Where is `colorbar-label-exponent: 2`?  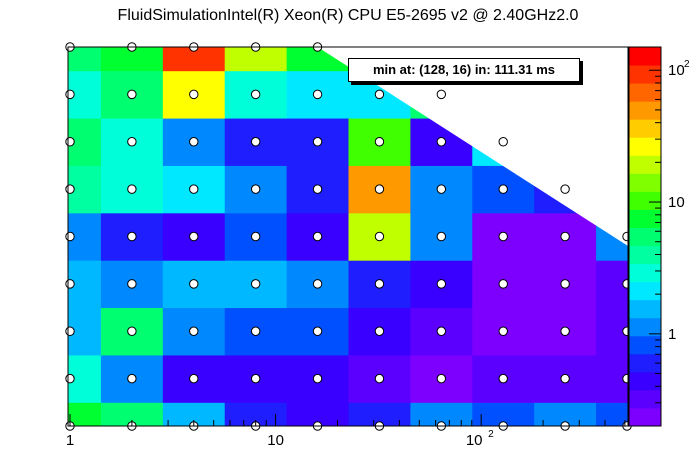 colorbar-label-exponent: 2 is located at coordinates (687, 64).